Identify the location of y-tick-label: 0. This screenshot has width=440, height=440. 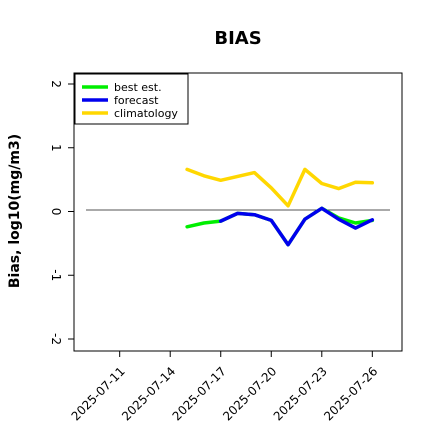
(56, 212).